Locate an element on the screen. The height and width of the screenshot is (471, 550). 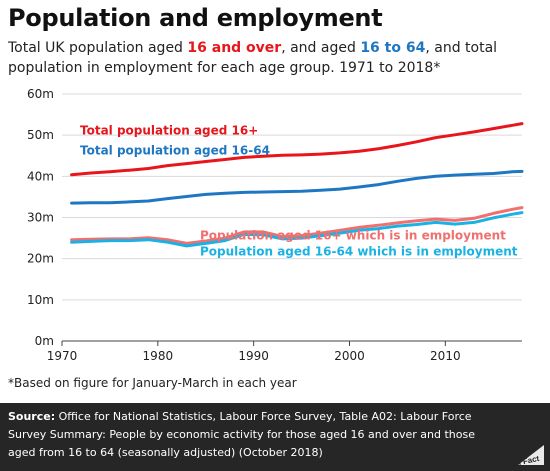
y-tick-label: 40m is located at coordinates (40, 176).